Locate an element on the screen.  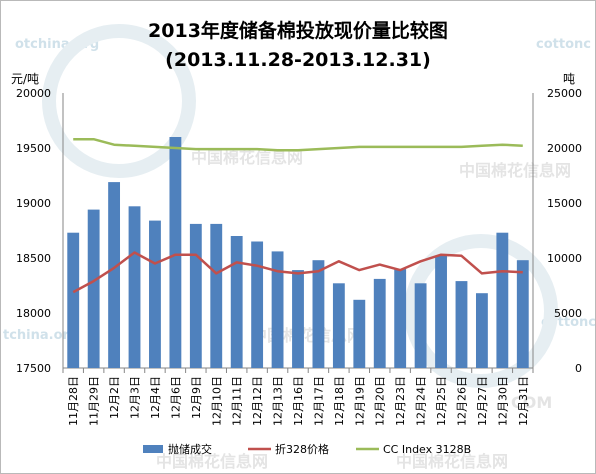
left-tick-label: 20000 is located at coordinates (33, 93).